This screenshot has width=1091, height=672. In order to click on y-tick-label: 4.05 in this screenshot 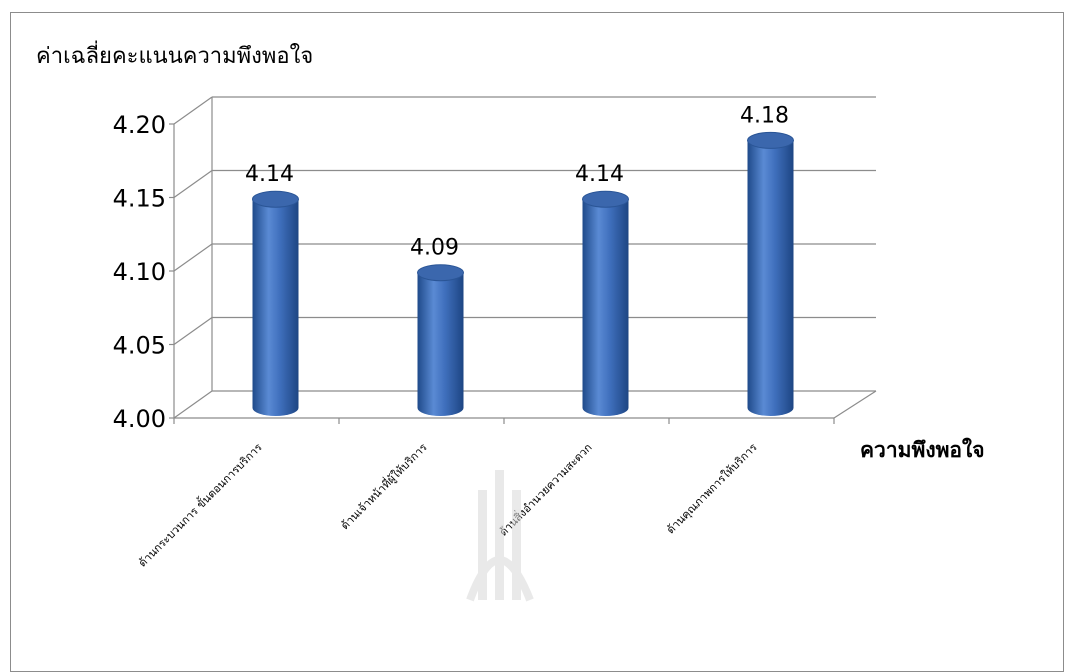, I will do `click(139, 346)`.